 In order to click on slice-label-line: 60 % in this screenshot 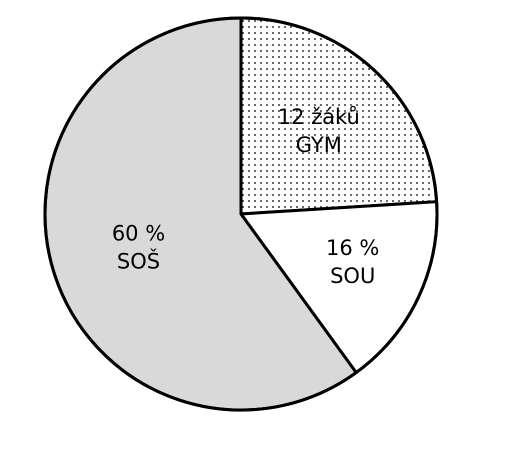, I will do `click(138, 233)`.